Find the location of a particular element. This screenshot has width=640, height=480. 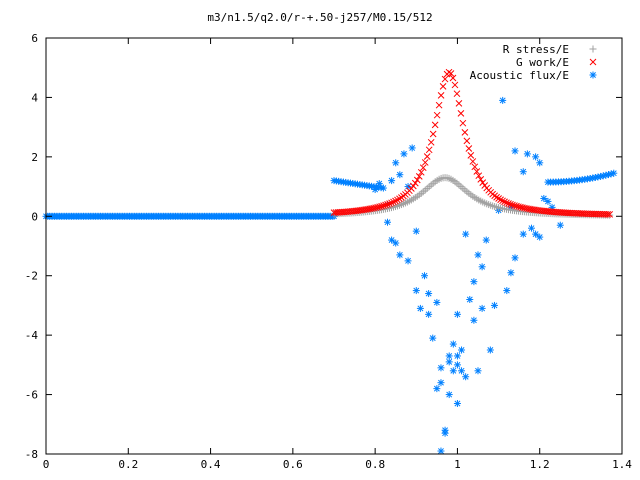

legend-label: G work/E is located at coordinates (542, 62).